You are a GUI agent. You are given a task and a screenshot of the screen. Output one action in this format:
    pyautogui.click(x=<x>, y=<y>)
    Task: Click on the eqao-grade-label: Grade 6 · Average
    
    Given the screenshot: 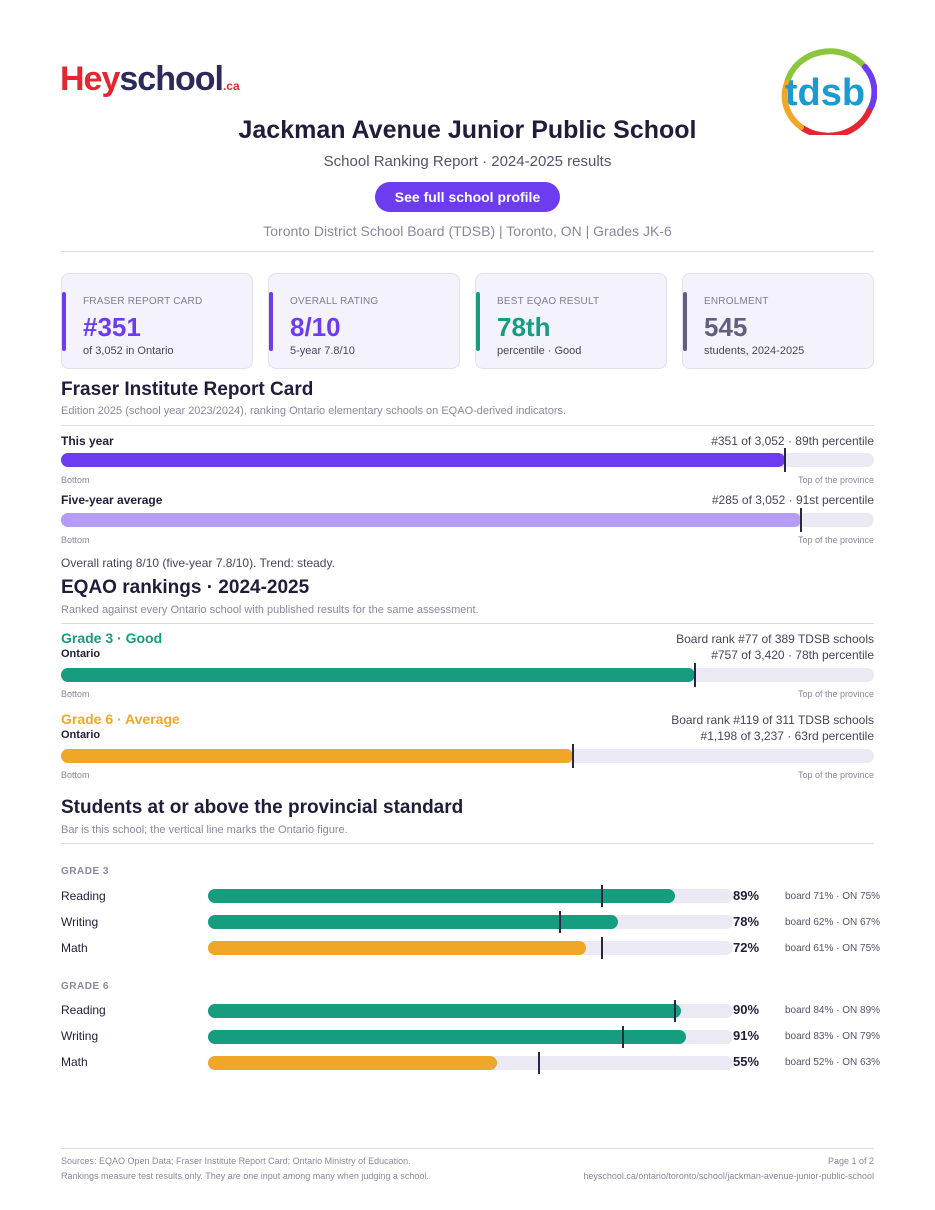 What is the action you would take?
    pyautogui.click(x=120, y=719)
    